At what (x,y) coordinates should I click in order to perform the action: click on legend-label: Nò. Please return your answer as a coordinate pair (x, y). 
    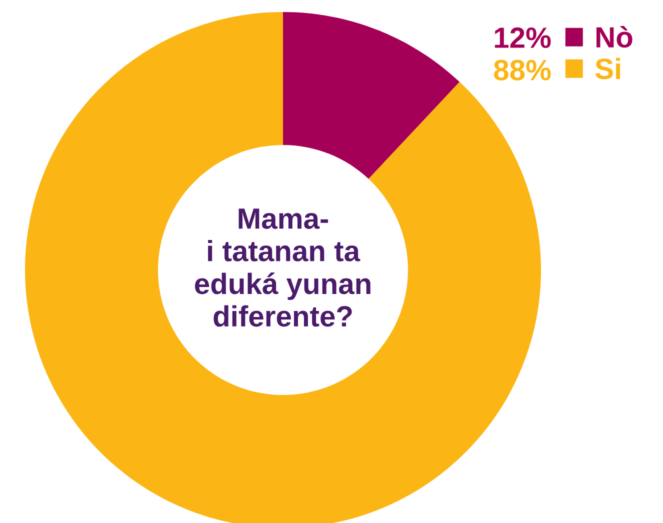
    Looking at the image, I should click on (614, 37).